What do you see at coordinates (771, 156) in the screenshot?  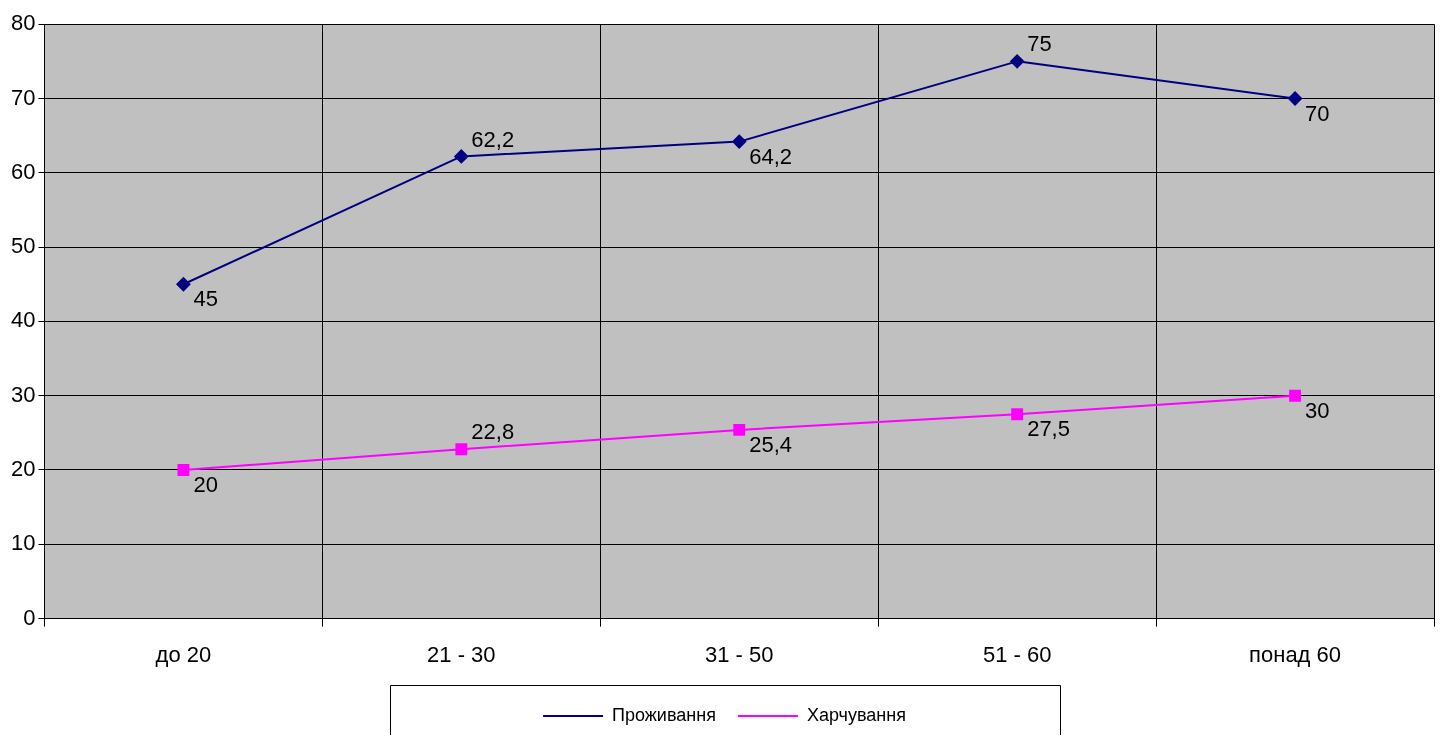 I see `data-label: 64,2` at bounding box center [771, 156].